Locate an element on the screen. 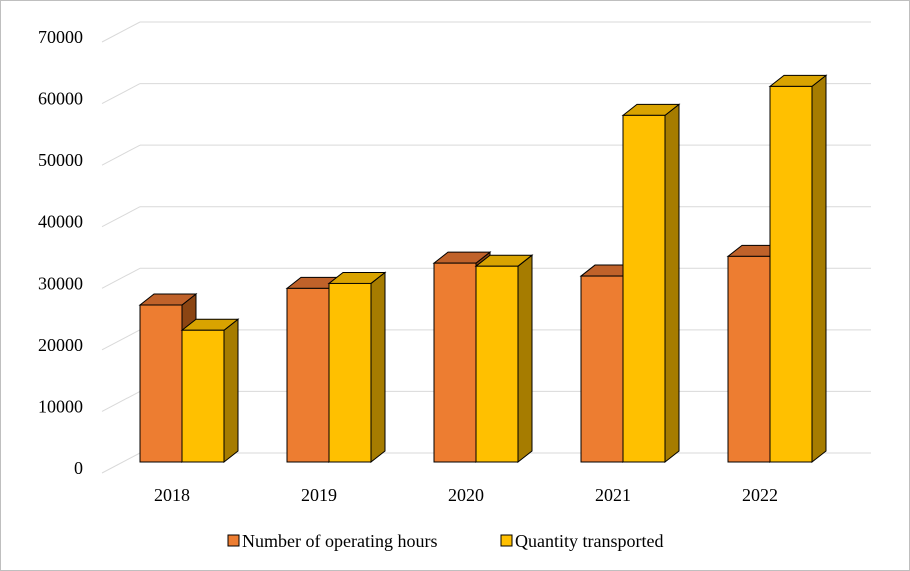 The image size is (910, 571). y-tick-label: 0 is located at coordinates (78, 468).